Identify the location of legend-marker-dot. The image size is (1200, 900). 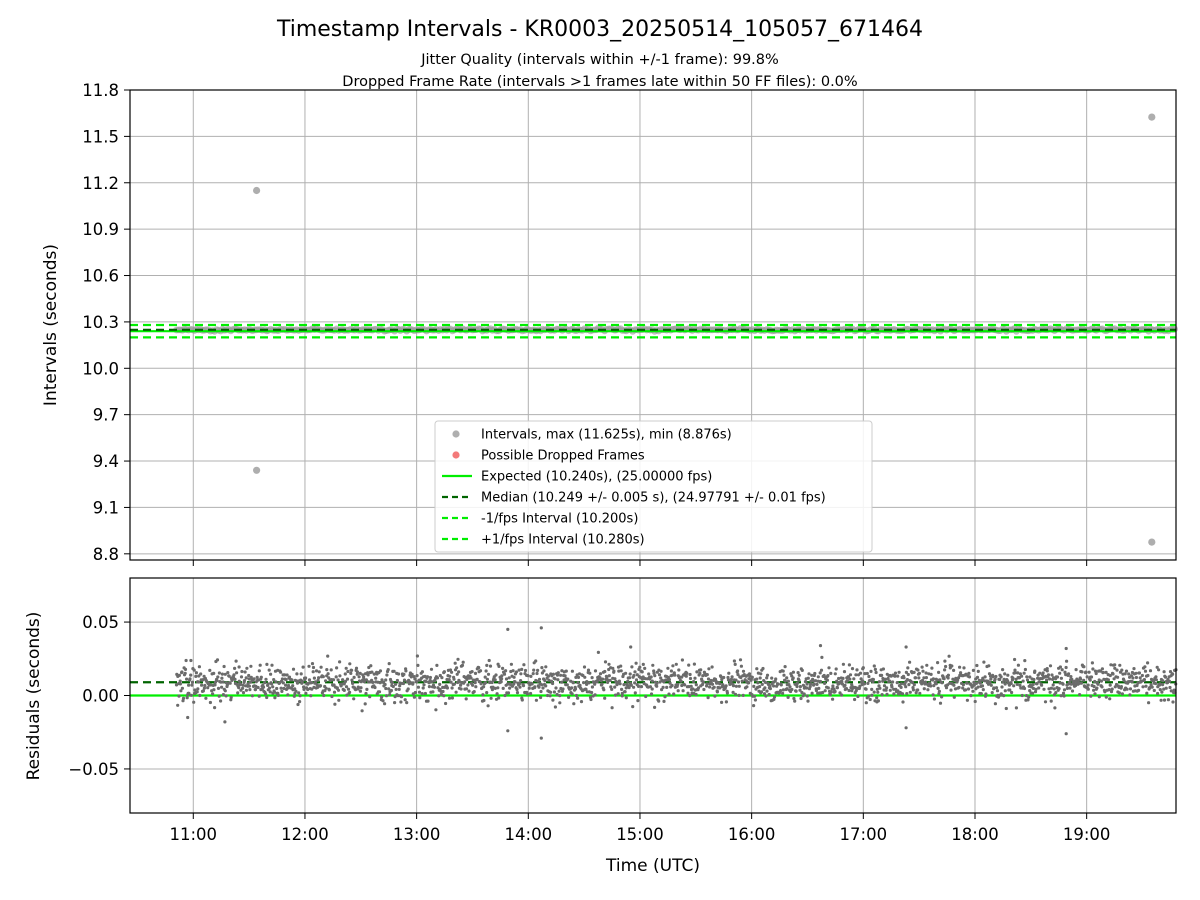
(456, 434).